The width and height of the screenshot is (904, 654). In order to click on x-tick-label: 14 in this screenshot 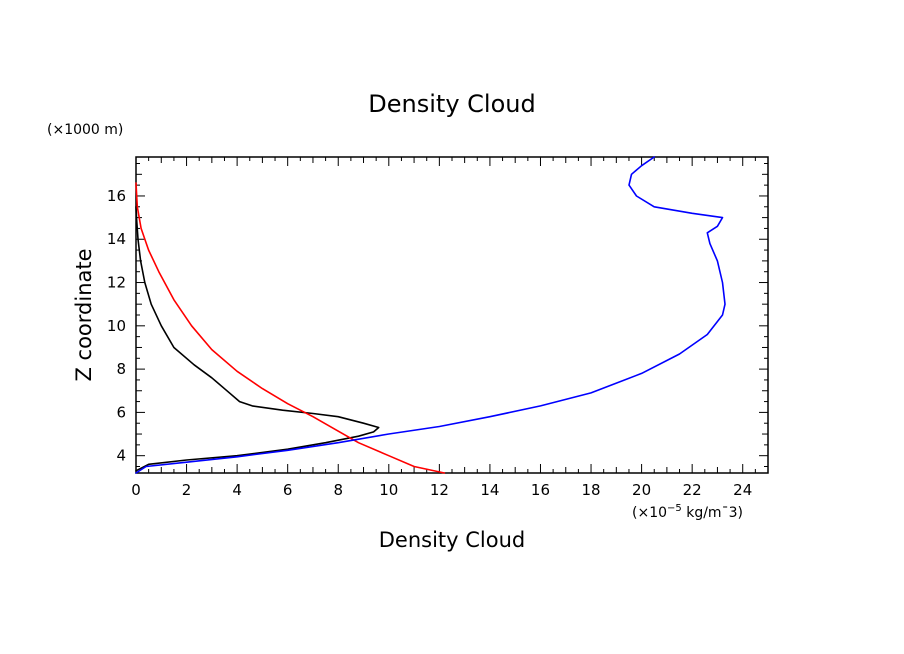, I will do `click(489, 490)`.